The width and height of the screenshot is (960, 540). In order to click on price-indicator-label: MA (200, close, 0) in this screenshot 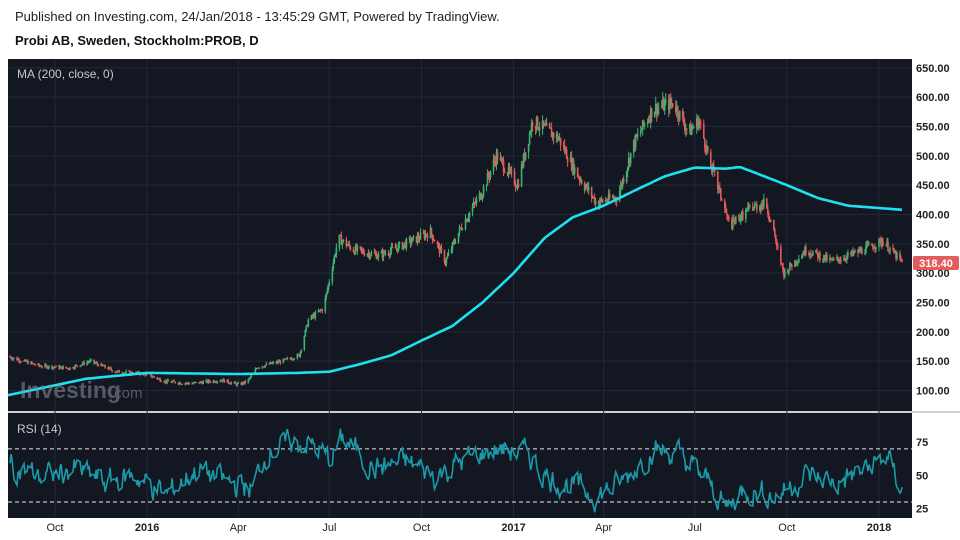, I will do `click(65, 74)`.